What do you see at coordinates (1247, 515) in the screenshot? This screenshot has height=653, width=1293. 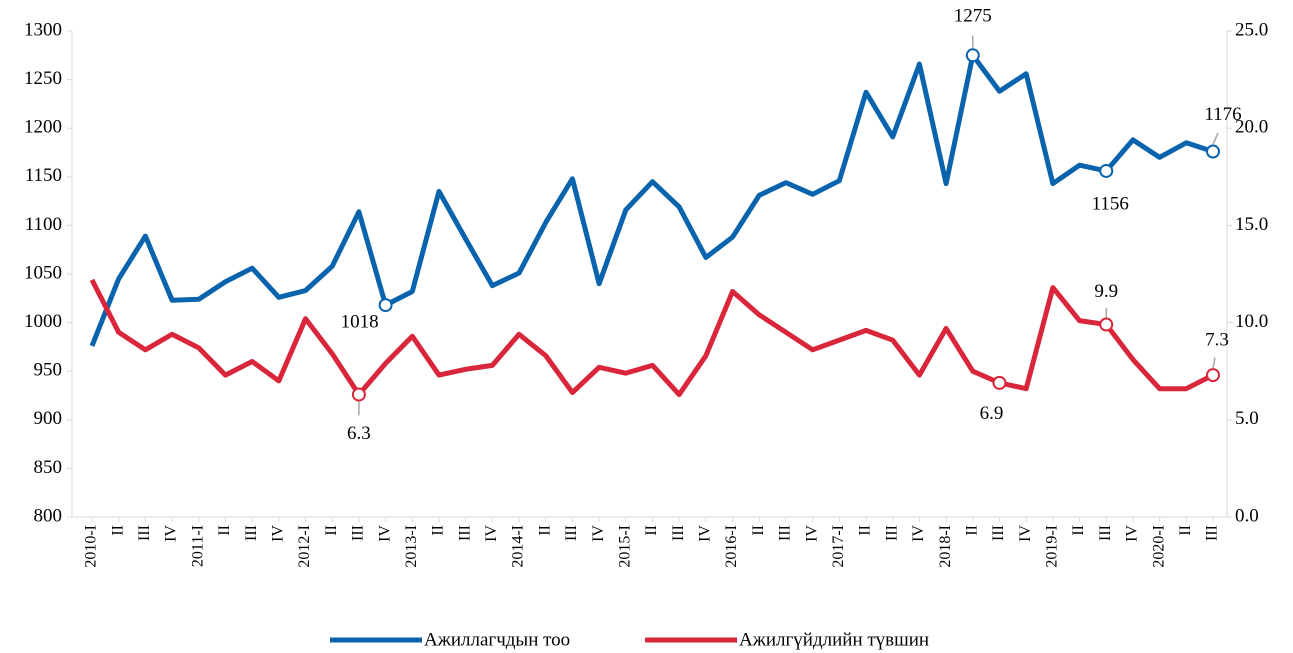 I see `y2-tick-label: 0.0` at bounding box center [1247, 515].